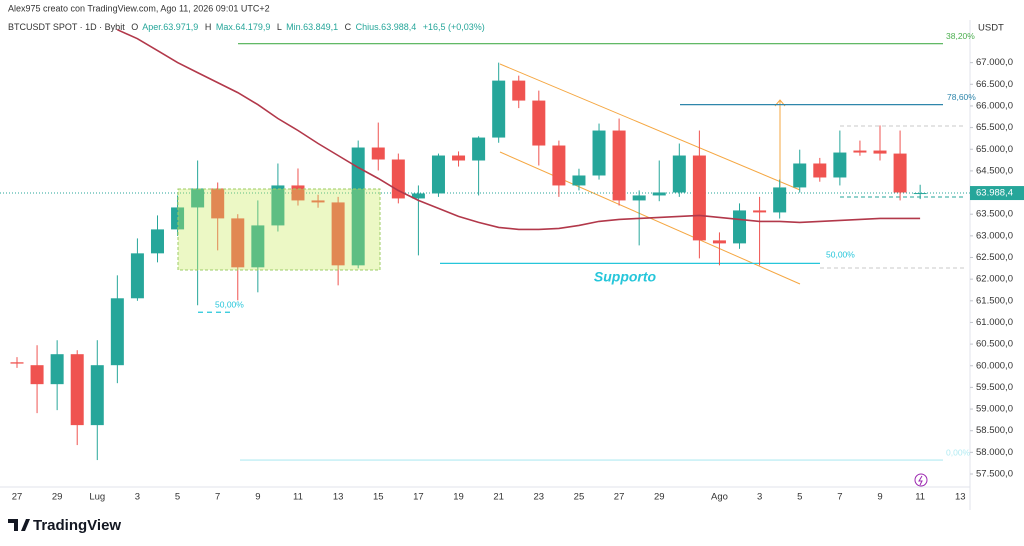 The height and width of the screenshot is (546, 1024). Describe the element at coordinates (97, 497) in the screenshot. I see `x-tick-label: Lug` at that location.